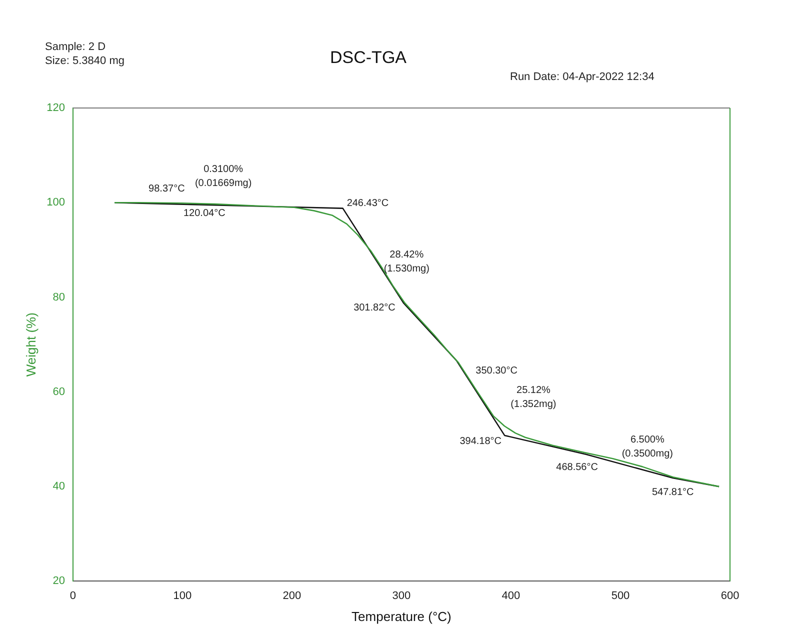 Image resolution: width=790 pixels, height=639 pixels. I want to click on y-tick-label: 120, so click(55, 108).